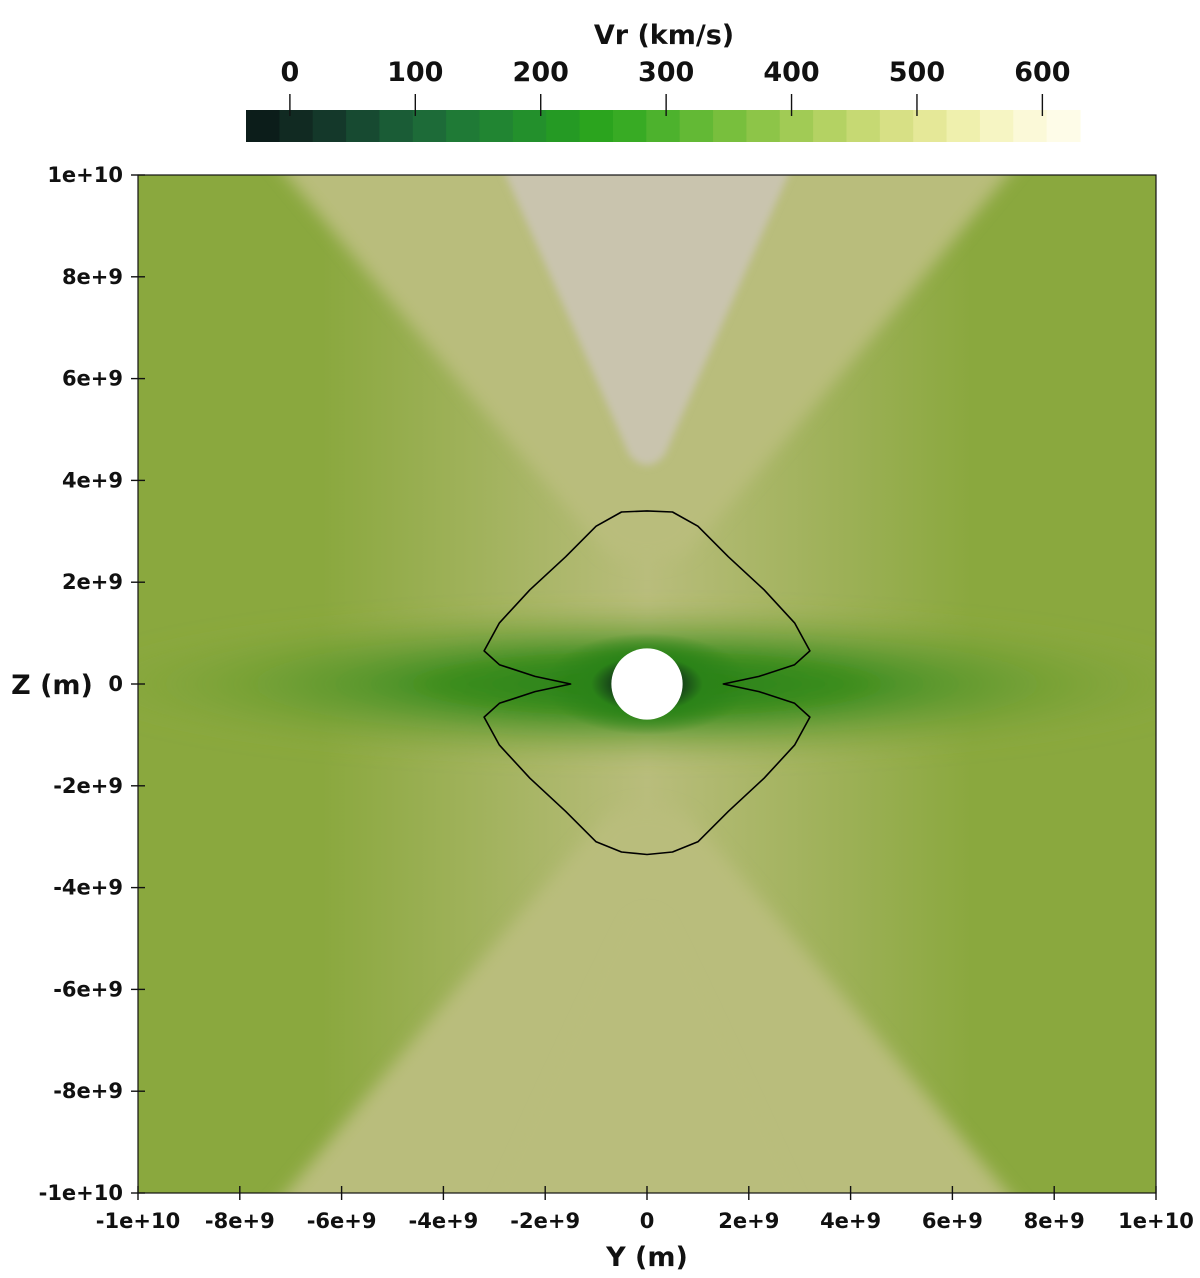 This screenshot has width=1200, height=1278. Describe the element at coordinates (92, 379) in the screenshot. I see `y-tick-label: 6e+9` at that location.